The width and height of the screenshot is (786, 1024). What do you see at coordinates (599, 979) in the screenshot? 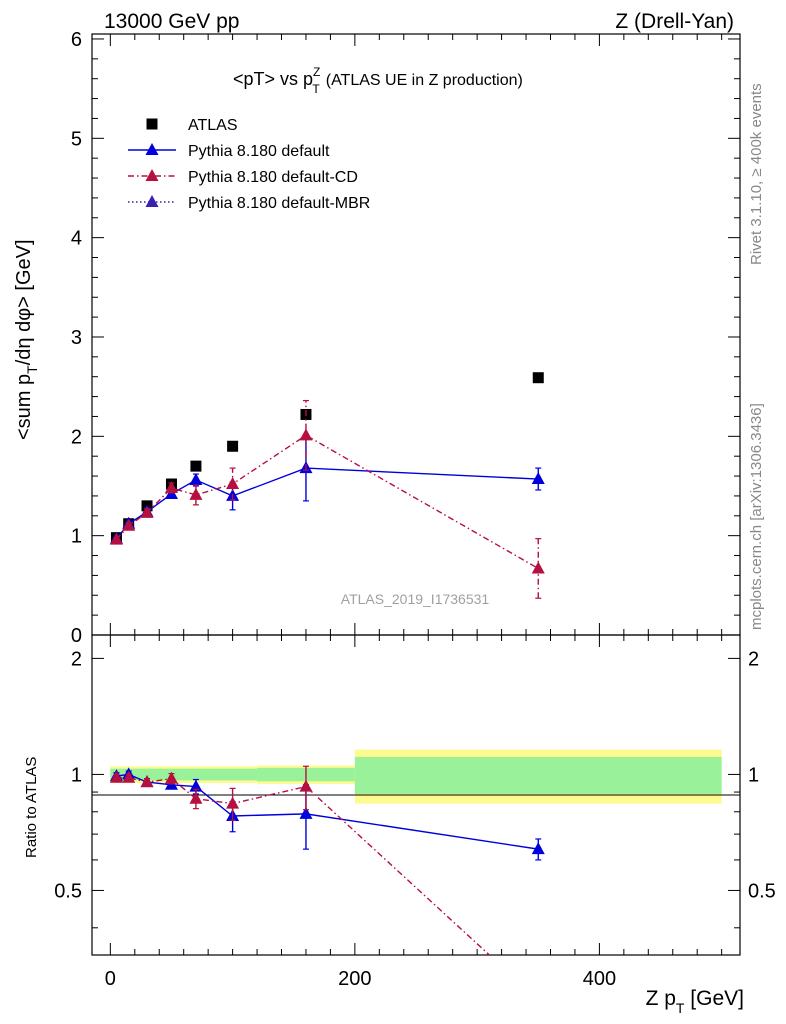
I see `x-tick-label: 400` at bounding box center [599, 979].